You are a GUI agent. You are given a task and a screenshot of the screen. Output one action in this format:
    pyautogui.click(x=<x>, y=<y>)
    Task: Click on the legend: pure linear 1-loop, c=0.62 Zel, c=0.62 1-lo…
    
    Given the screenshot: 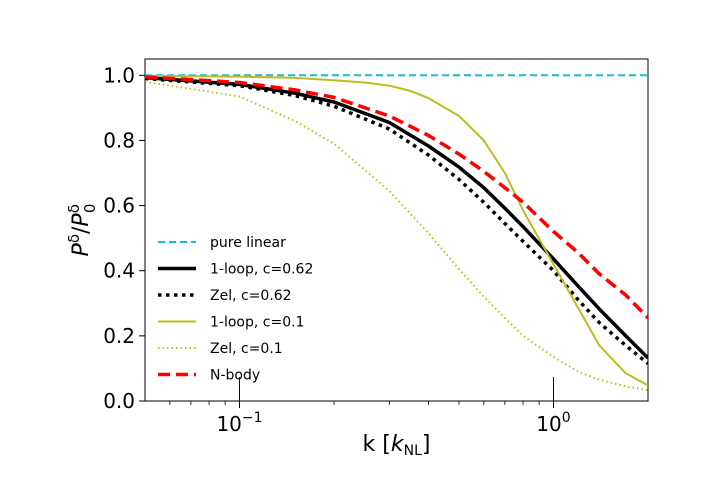 What is the action you would take?
    pyautogui.click(x=235, y=309)
    